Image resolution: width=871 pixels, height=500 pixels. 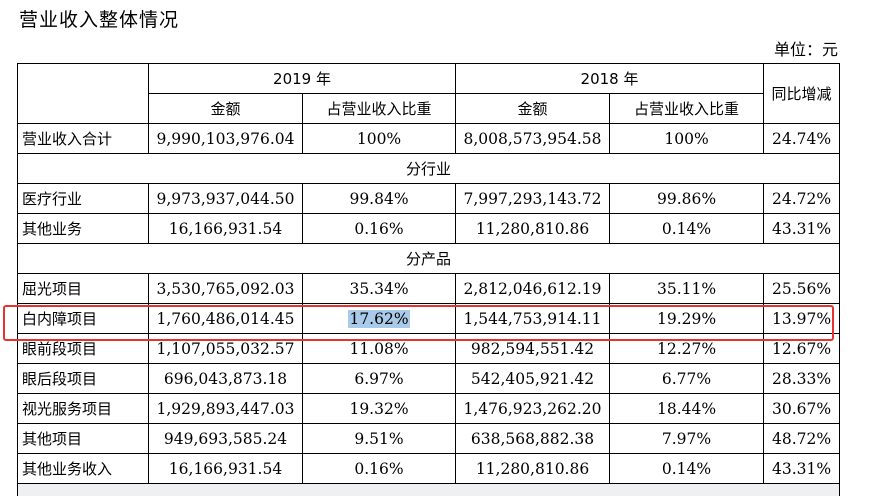 What do you see at coordinates (302, 78) in the screenshot?
I see `header-year-2019: 2019 年` at bounding box center [302, 78].